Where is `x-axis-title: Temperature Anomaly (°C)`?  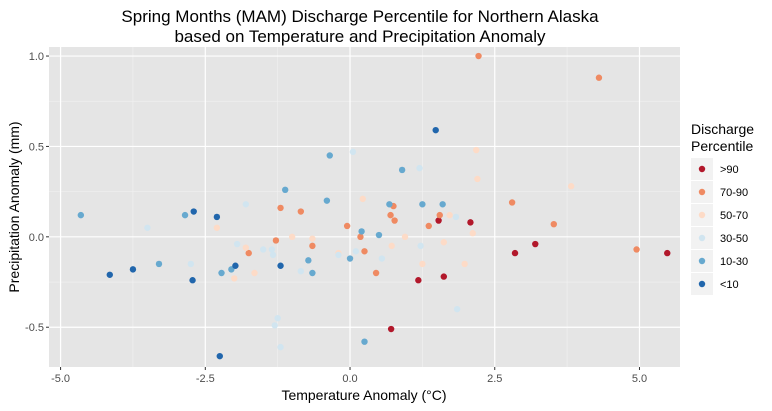
x-axis-title: Temperature Anomaly (°C) is located at coordinates (363, 395).